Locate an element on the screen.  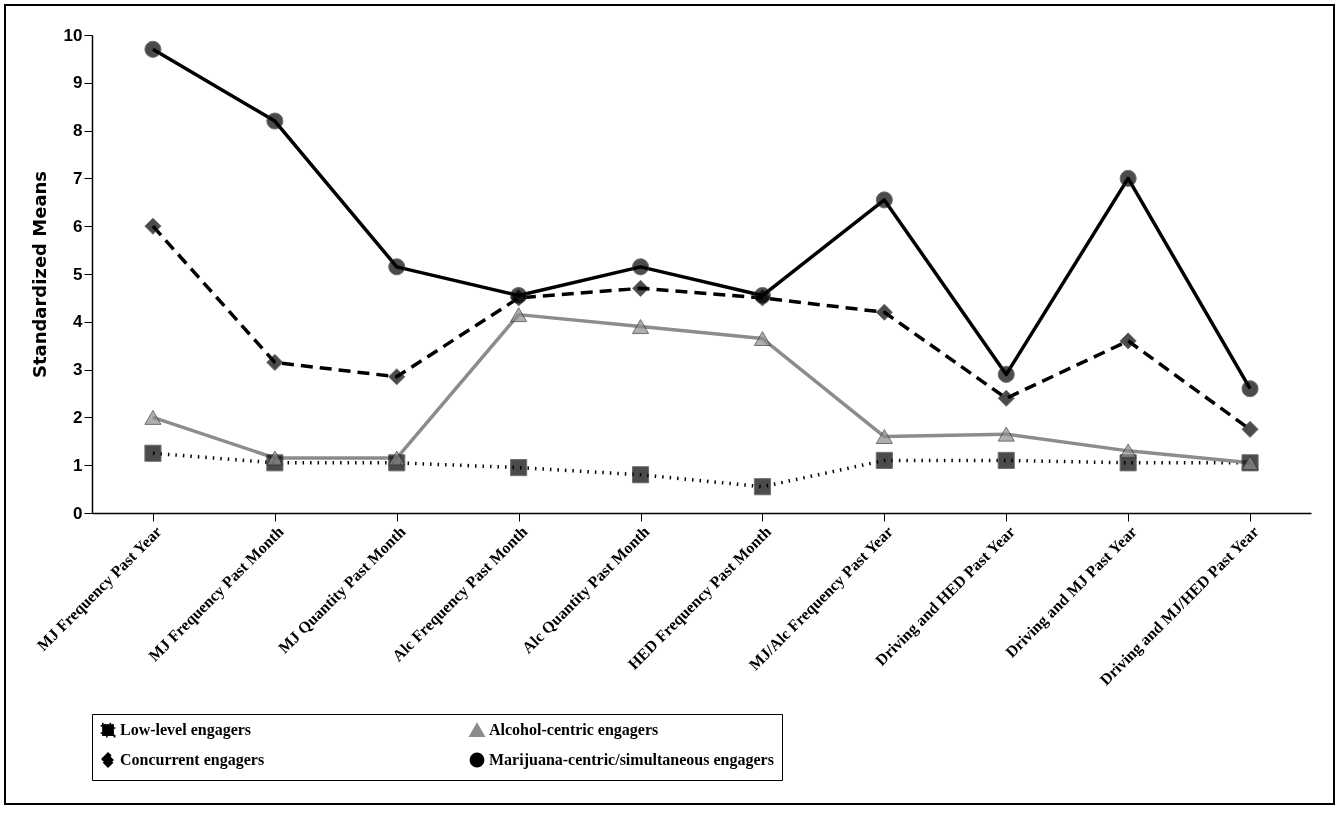
legend-label: Alcohol-centric engagers is located at coordinates (574, 730).